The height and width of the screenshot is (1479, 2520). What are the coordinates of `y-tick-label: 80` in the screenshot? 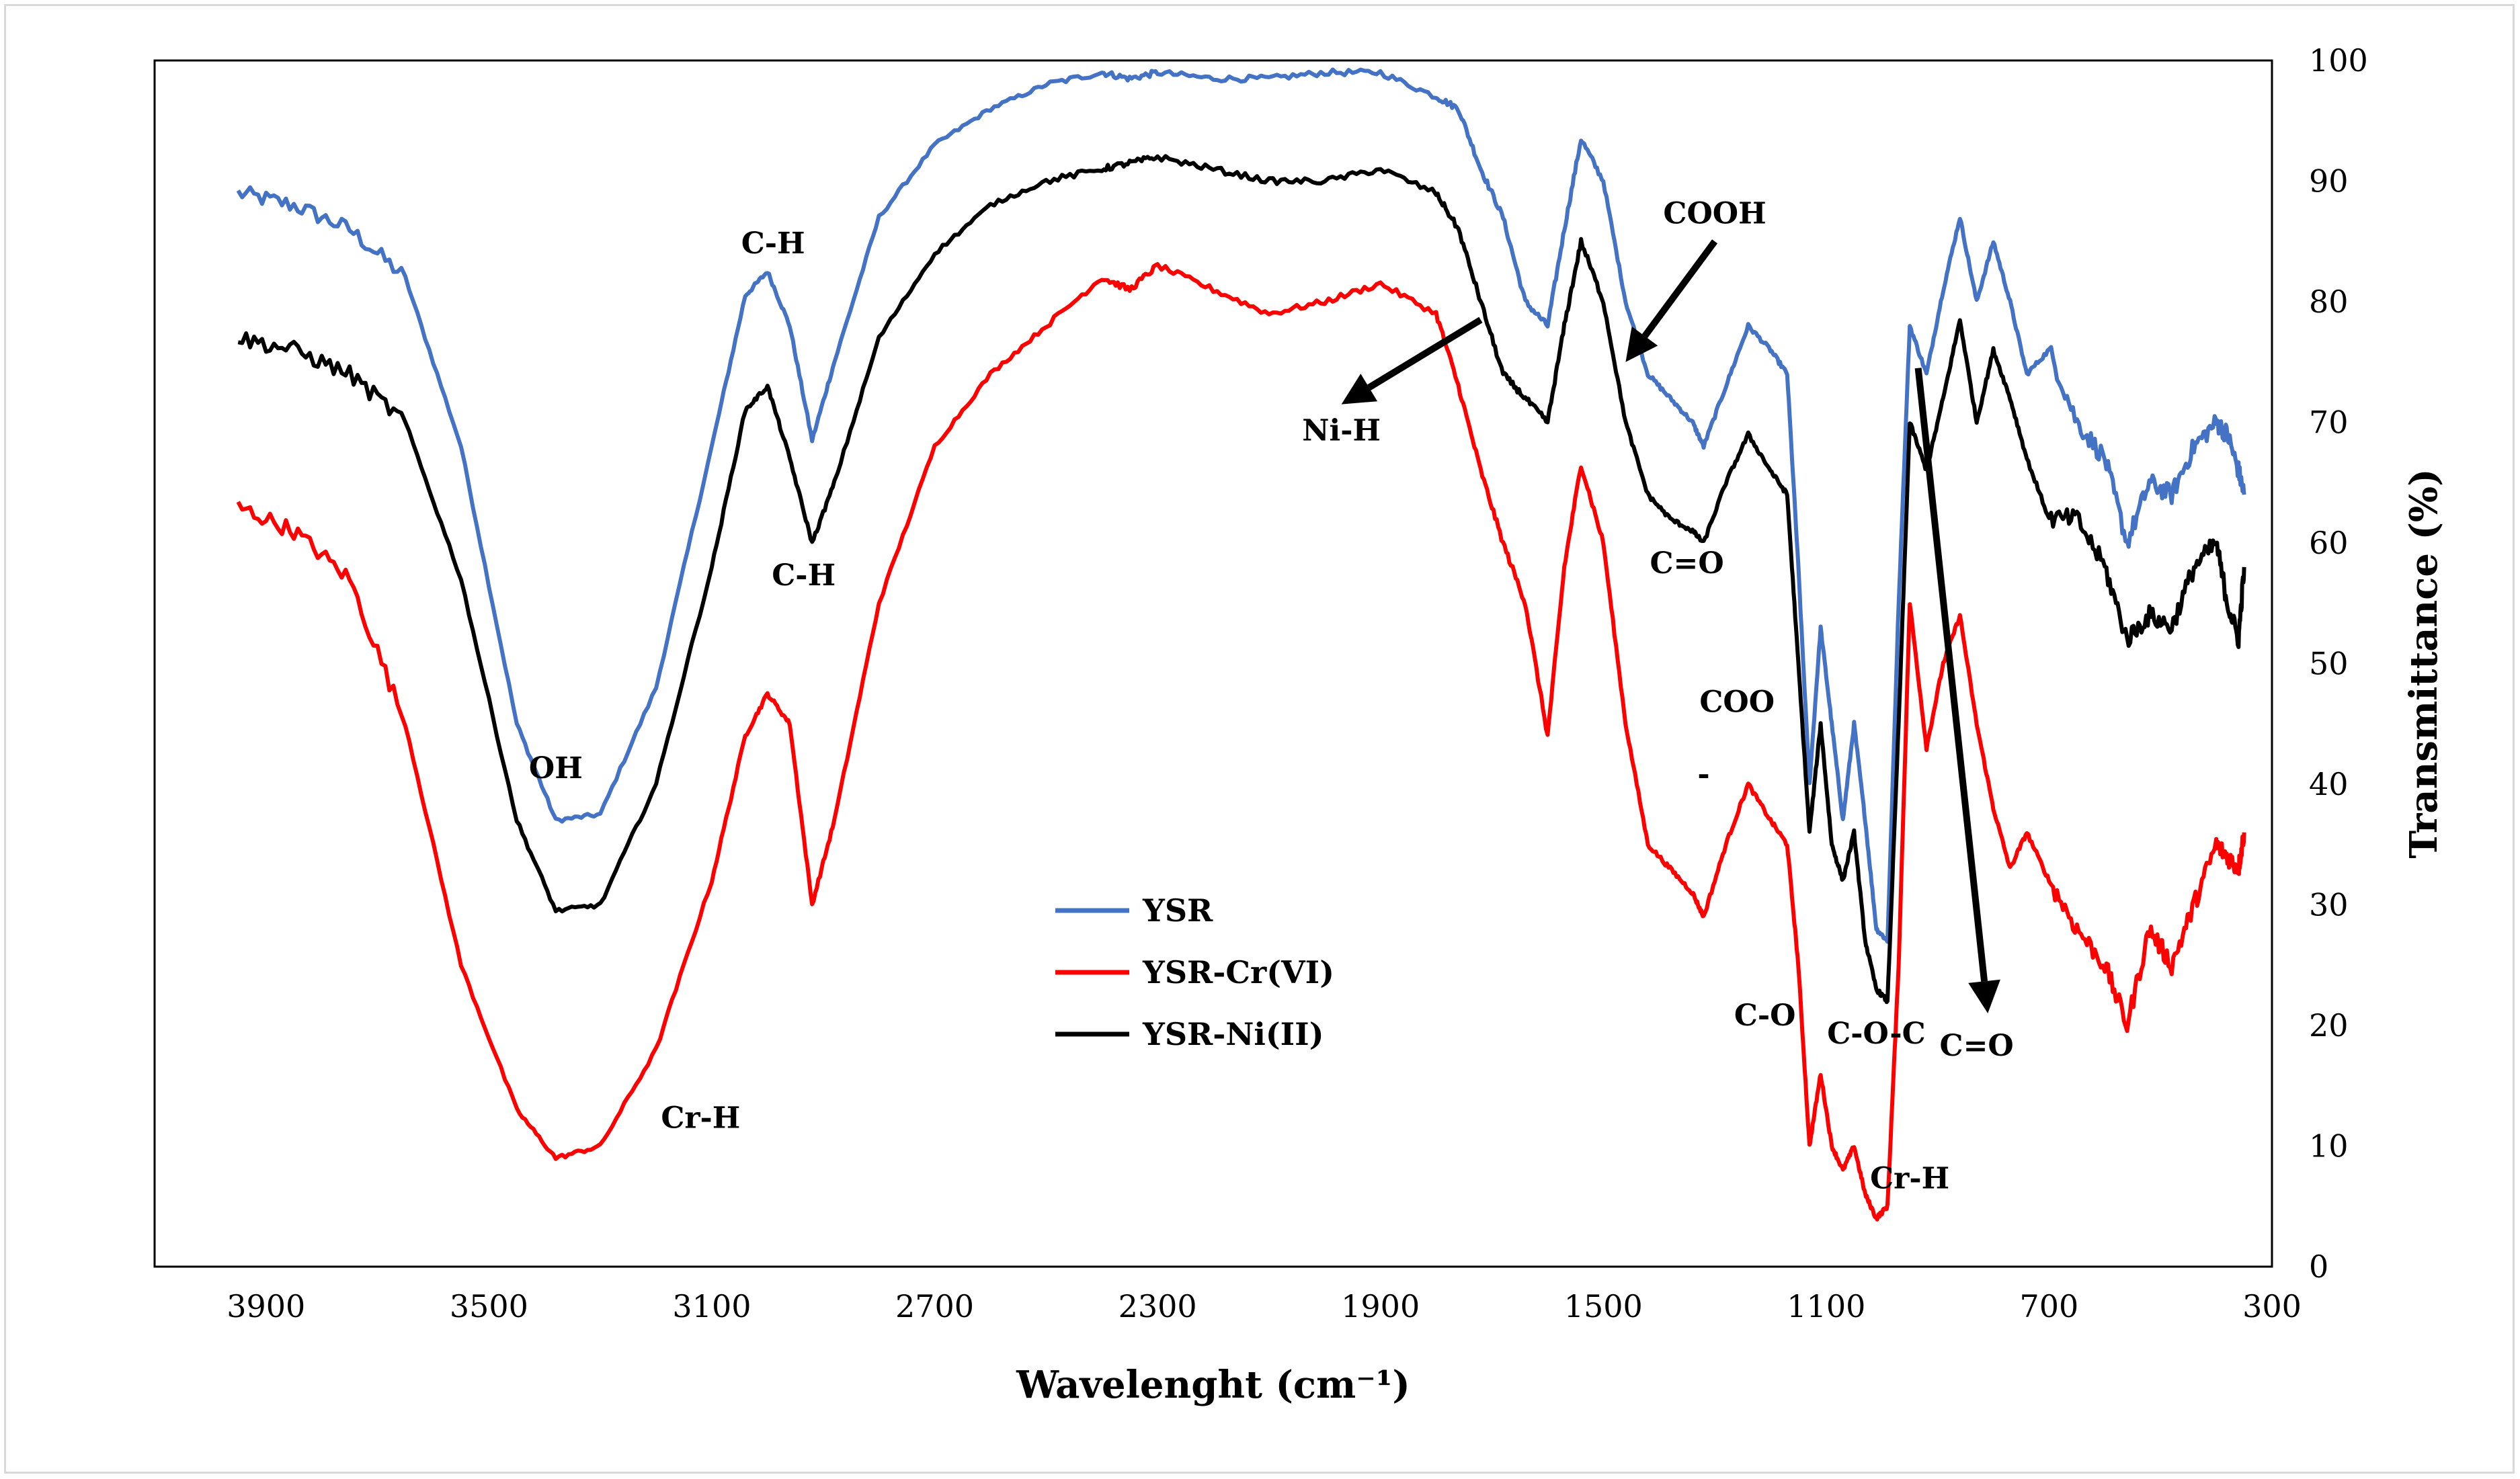 It's located at (2329, 302).